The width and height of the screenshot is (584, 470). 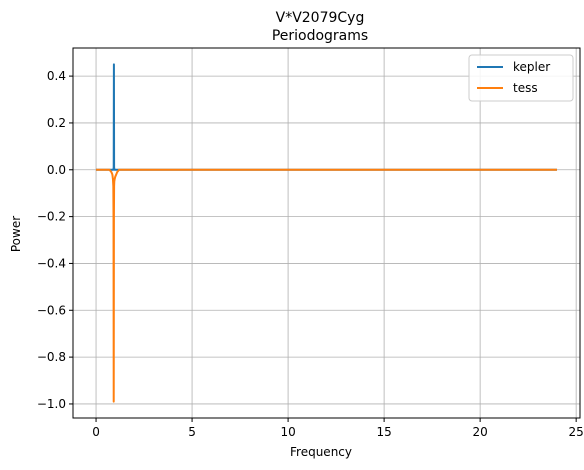 I want to click on x-tick-label: 20, so click(x=479, y=432).